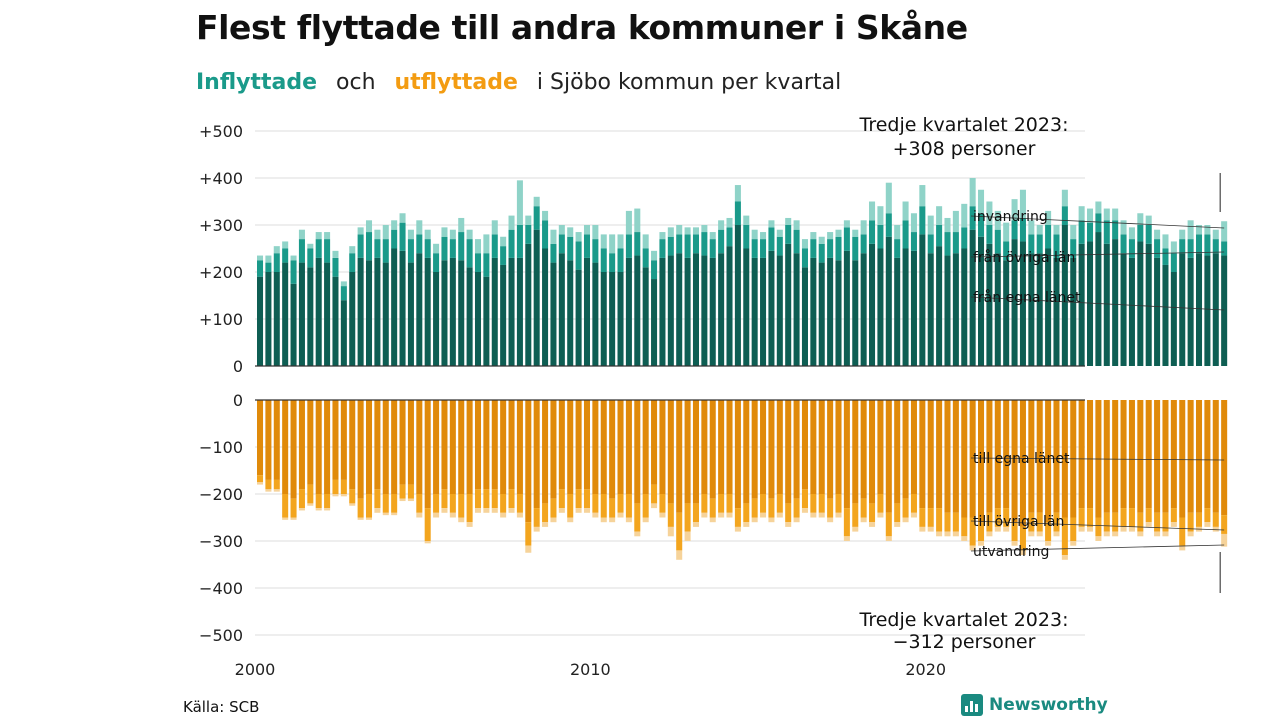  Describe the element at coordinates (1027, 297) in the screenshot. I see `series-label-inflow-own-county: från egna länet` at that location.